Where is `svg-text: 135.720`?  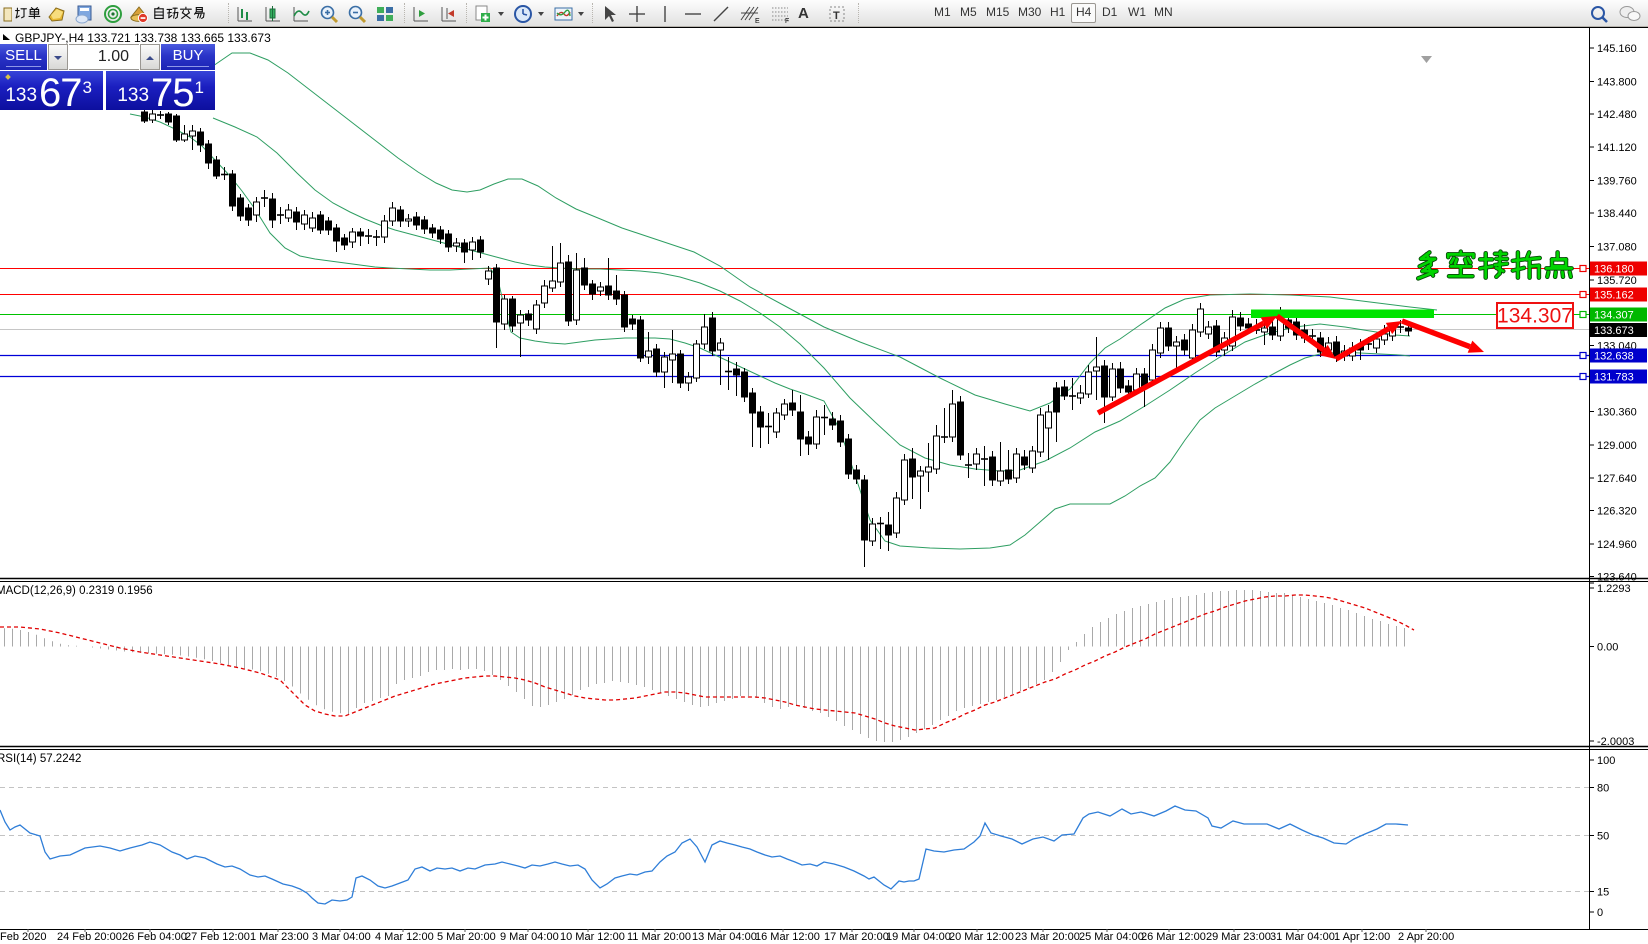 svg-text: 135.720 is located at coordinates (1617, 281).